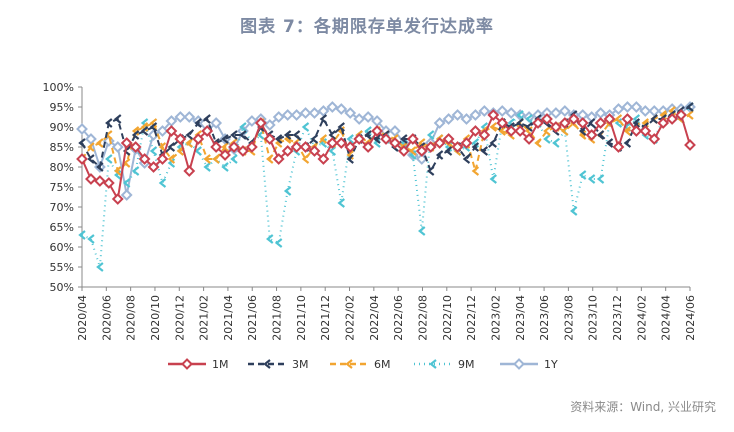  Describe the element at coordinates (551, 364) in the screenshot. I see `legend-label: 1Y` at that location.